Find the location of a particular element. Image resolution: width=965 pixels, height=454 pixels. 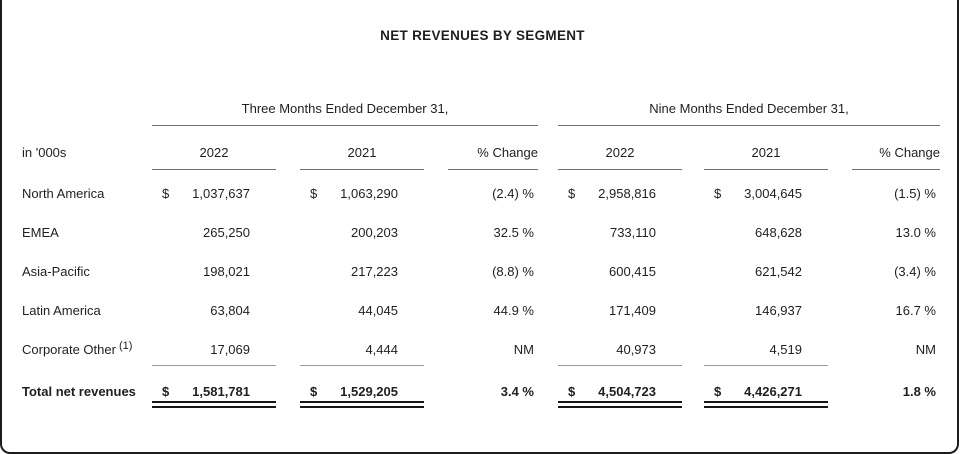

value-cell: 146,937 is located at coordinates (778, 310).